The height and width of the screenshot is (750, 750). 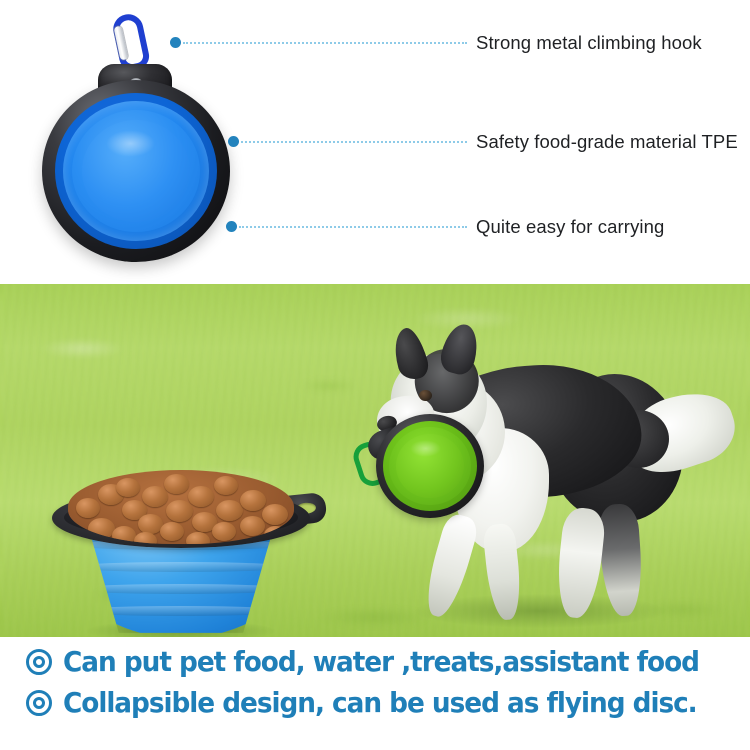 I want to click on feature-label-1: Strong metal climbing hook, so click(x=589, y=42).